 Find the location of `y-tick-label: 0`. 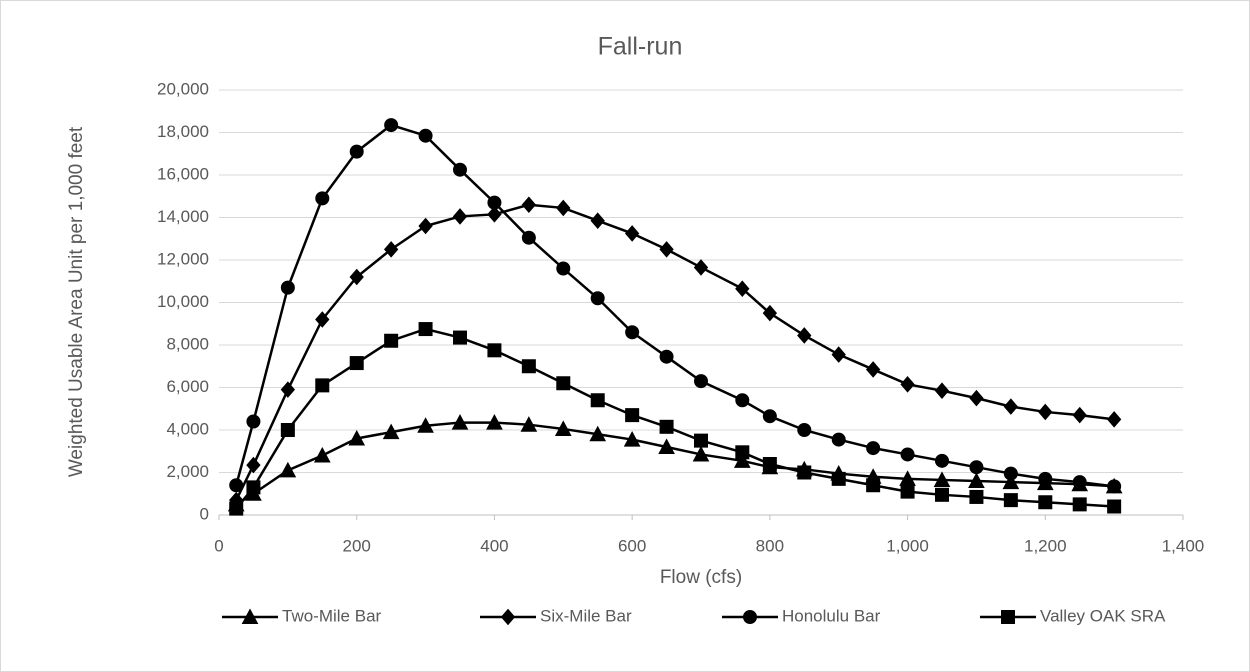

y-tick-label: 0 is located at coordinates (204, 513).